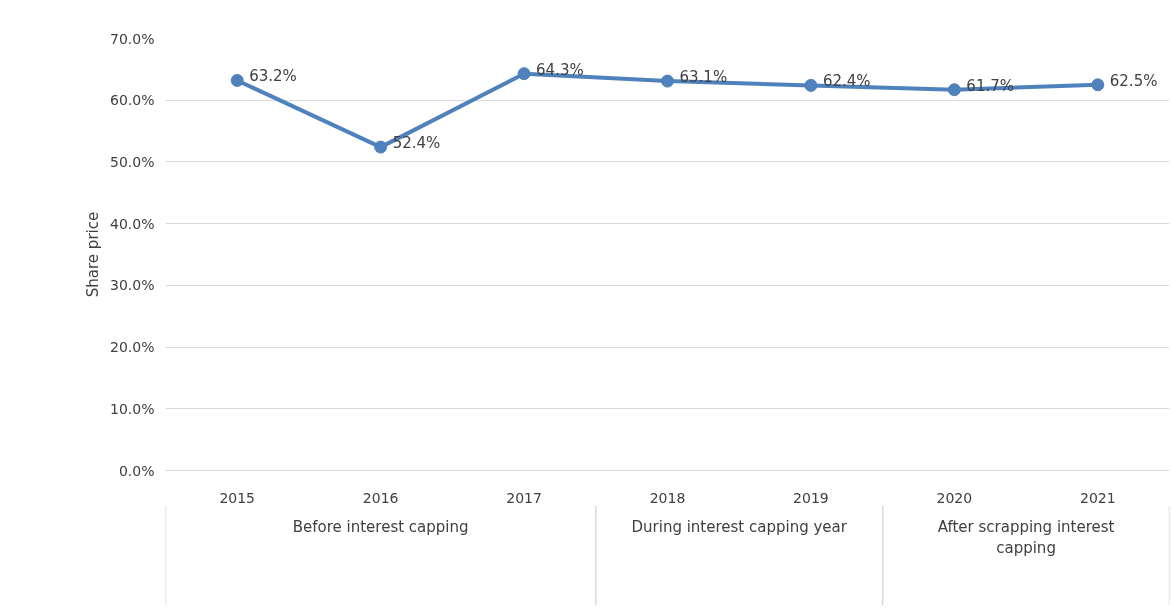 The width and height of the screenshot is (1172, 614). Describe the element at coordinates (273, 76) in the screenshot. I see `data-label: 63.2%` at that location.